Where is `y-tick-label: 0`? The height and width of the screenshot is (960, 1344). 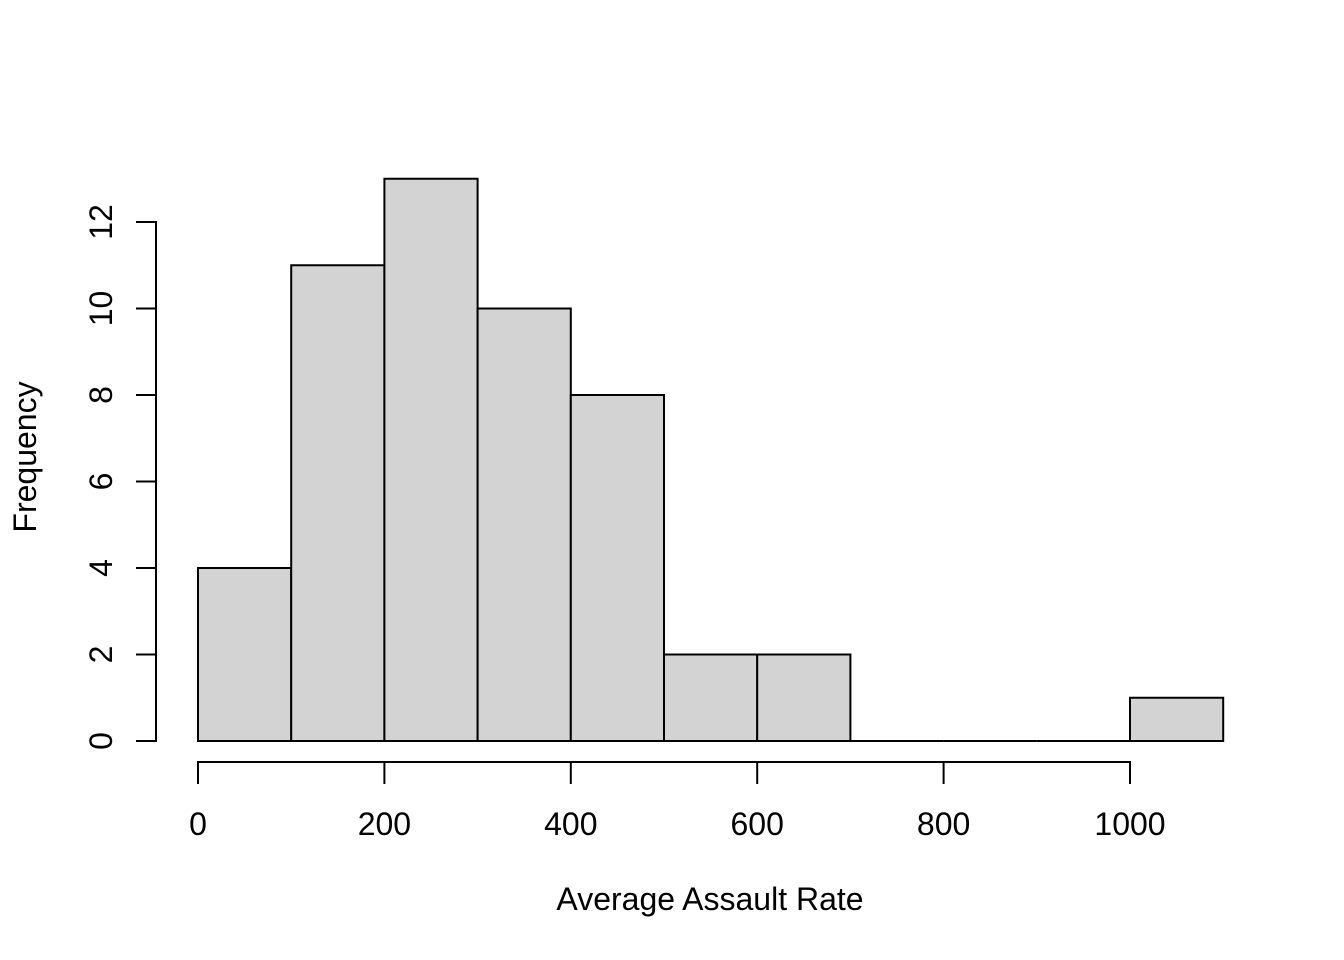
y-tick-label: 0 is located at coordinates (101, 741).